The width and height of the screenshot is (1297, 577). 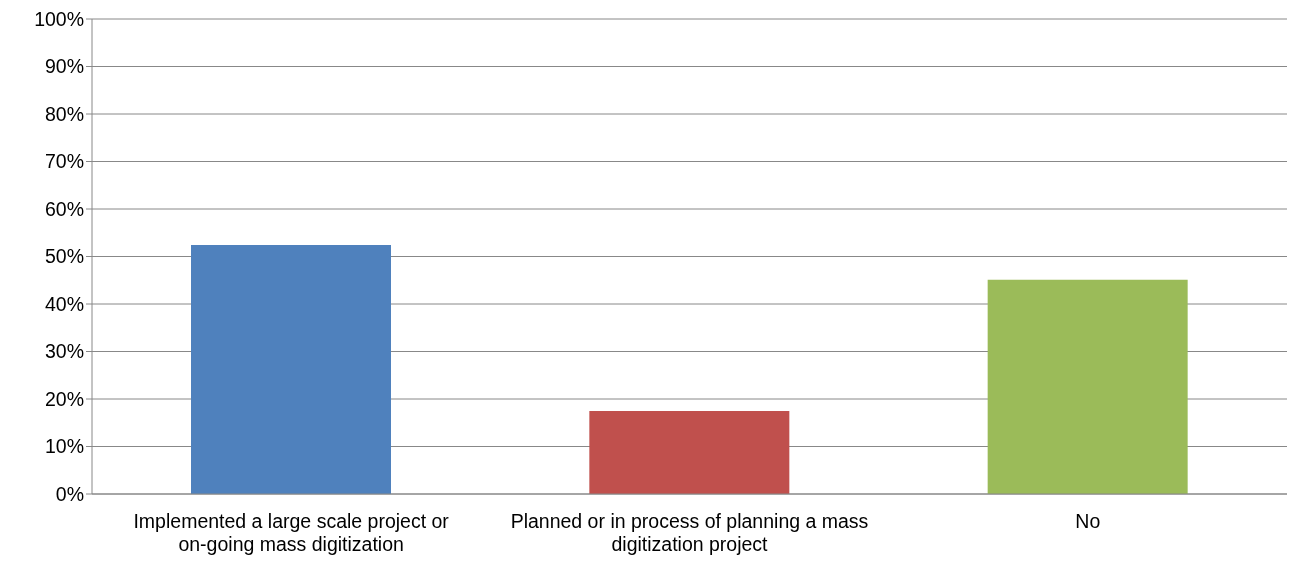 What do you see at coordinates (69, 493) in the screenshot?
I see `y-tick-label: 0%` at bounding box center [69, 493].